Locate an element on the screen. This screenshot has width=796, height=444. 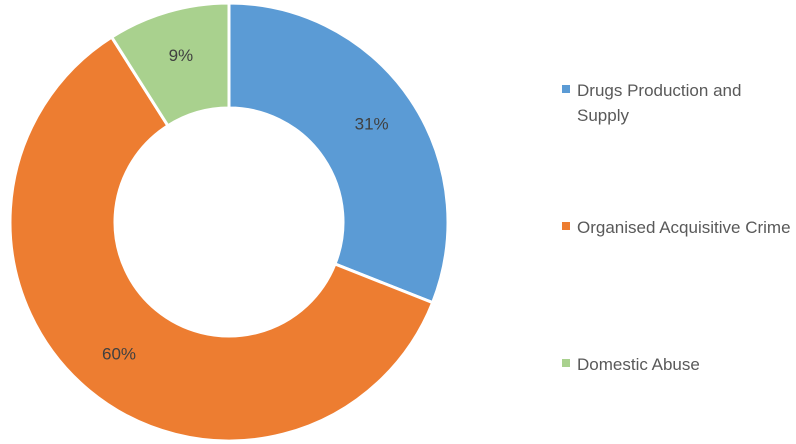
legend-label-organised-crime: Organised Acquisitive Crime is located at coordinates (684, 227).